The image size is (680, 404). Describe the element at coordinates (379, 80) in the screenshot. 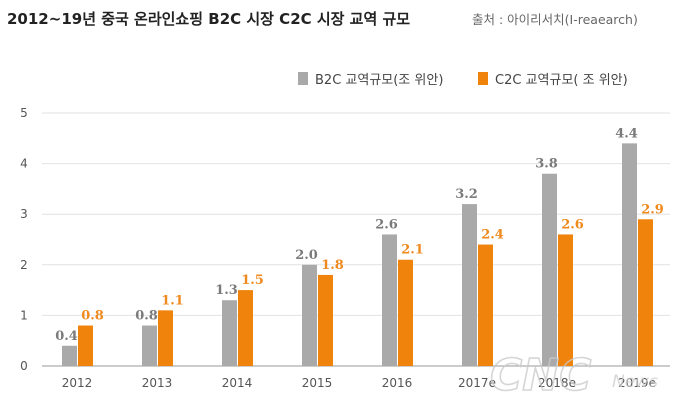

I see `legend-label-b2c: B2C 교역규모(조 위안)` at that location.